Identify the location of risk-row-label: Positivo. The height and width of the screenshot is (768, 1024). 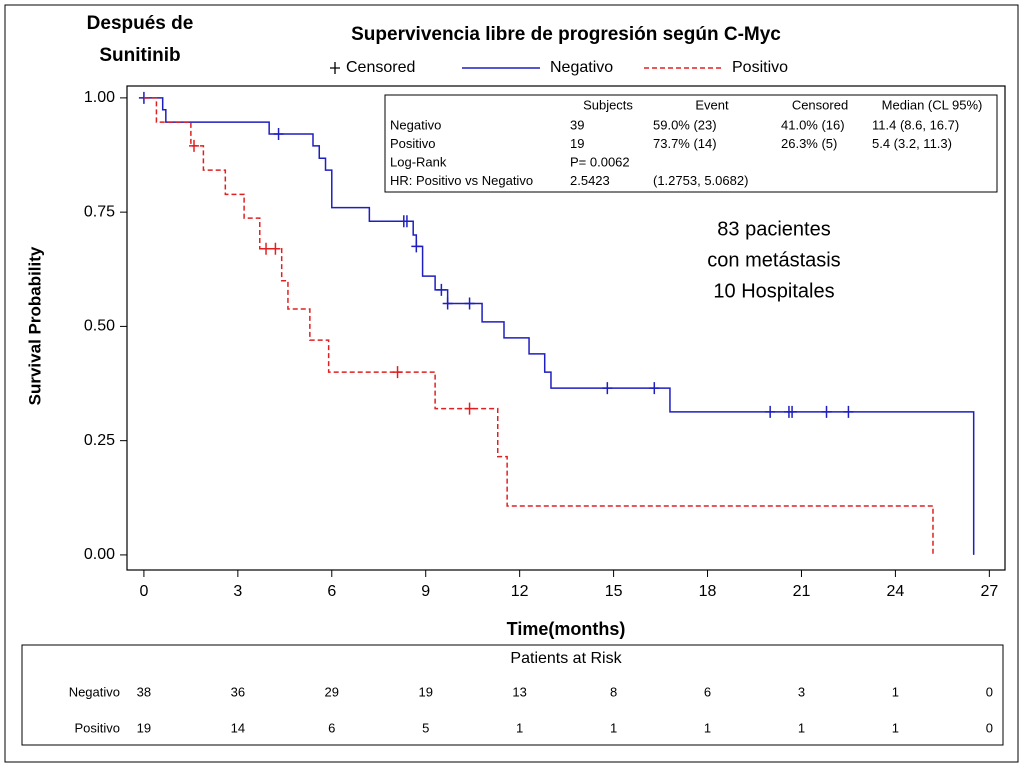
(97, 727).